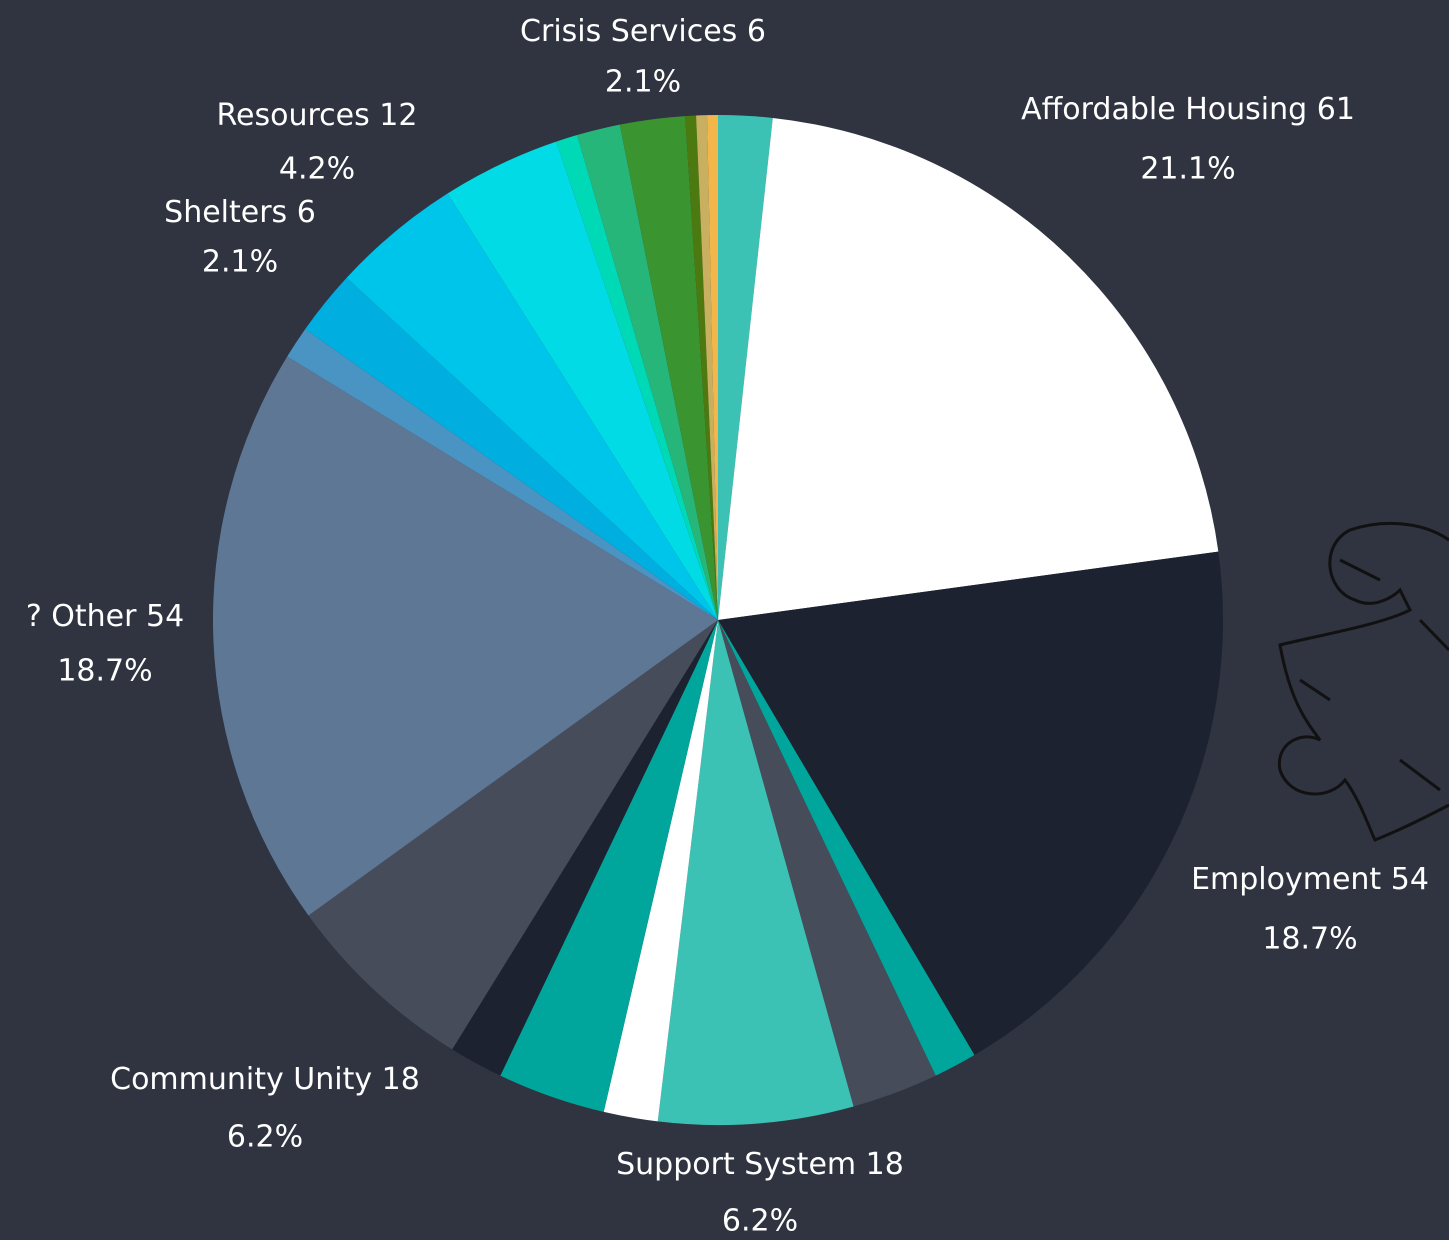  I want to click on slice-label: Community Unity 18, so click(265, 1079).